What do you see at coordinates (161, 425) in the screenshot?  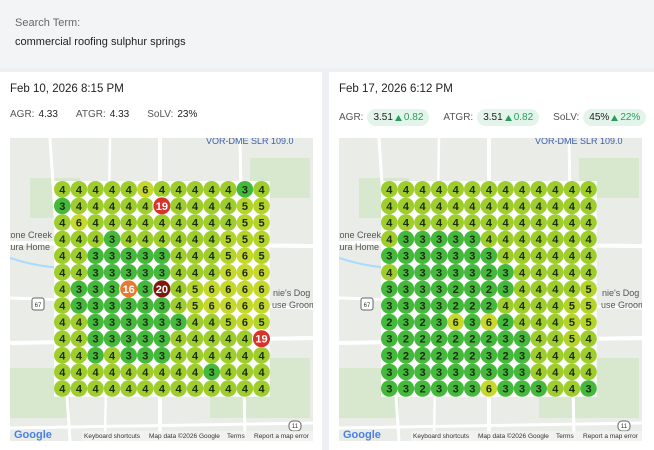 I see `map-road` at bounding box center [161, 425].